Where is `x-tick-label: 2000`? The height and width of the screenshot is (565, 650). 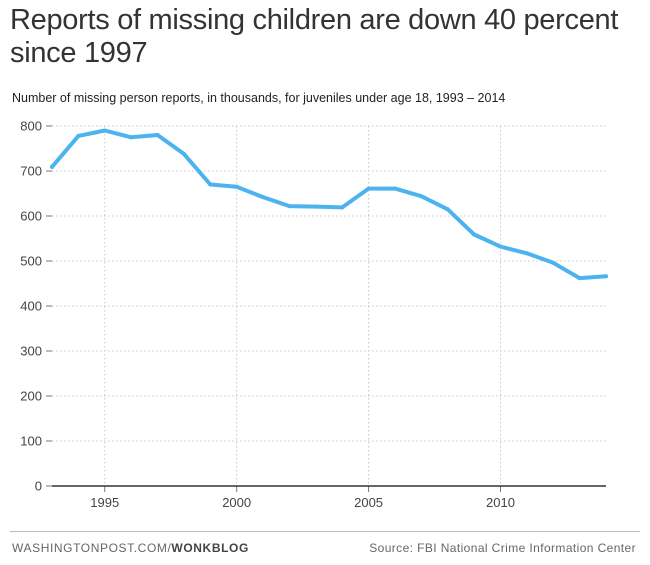 x-tick-label: 2000 is located at coordinates (236, 502).